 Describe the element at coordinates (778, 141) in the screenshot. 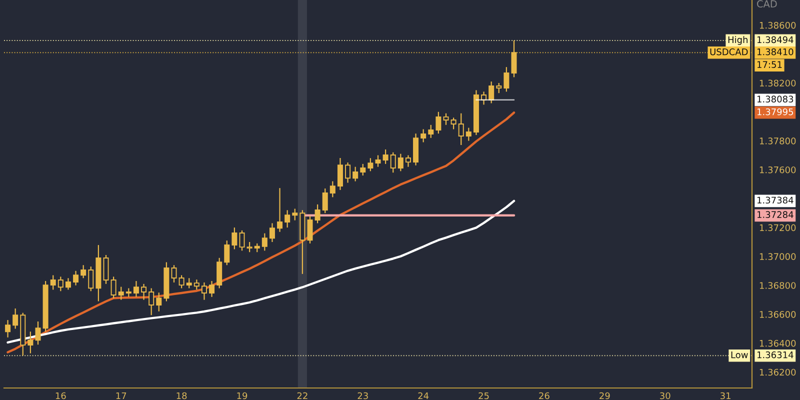

I see `y-tick-label: 1.37800` at that location.